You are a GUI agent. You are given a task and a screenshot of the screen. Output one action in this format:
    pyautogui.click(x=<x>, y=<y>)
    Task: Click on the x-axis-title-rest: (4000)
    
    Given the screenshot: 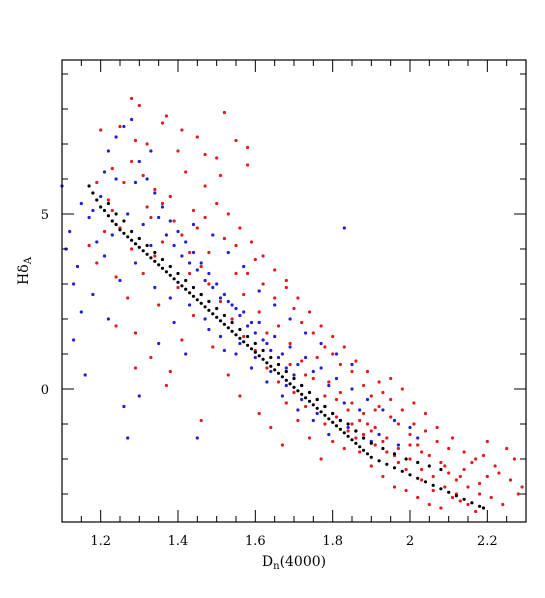 What is the action you would take?
    pyautogui.click(x=303, y=562)
    